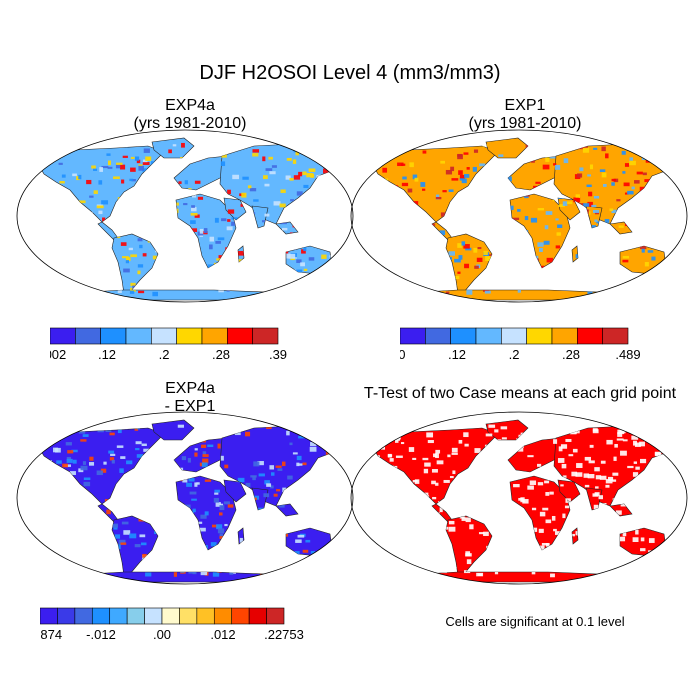  What do you see at coordinates (457, 354) in the screenshot?
I see `colorbar-tick-label: .12` at bounding box center [457, 354].